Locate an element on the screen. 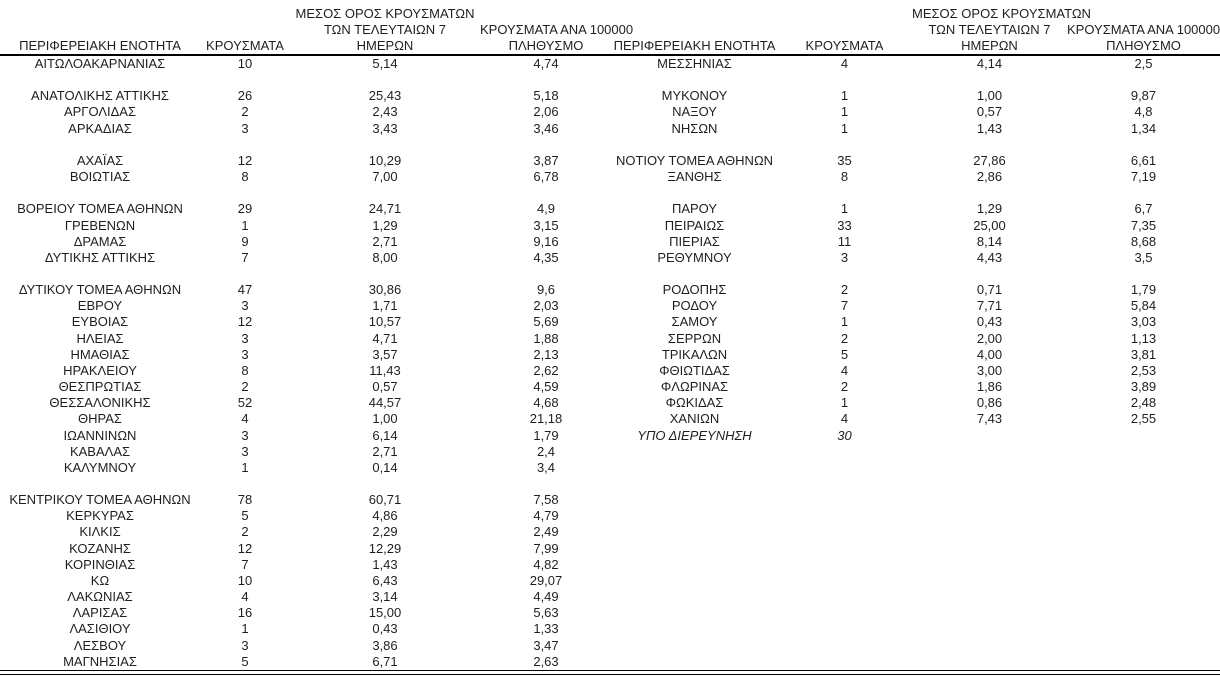 This screenshot has height=676, width=1220. left-avg7-cell: 6,43 is located at coordinates (385, 580).